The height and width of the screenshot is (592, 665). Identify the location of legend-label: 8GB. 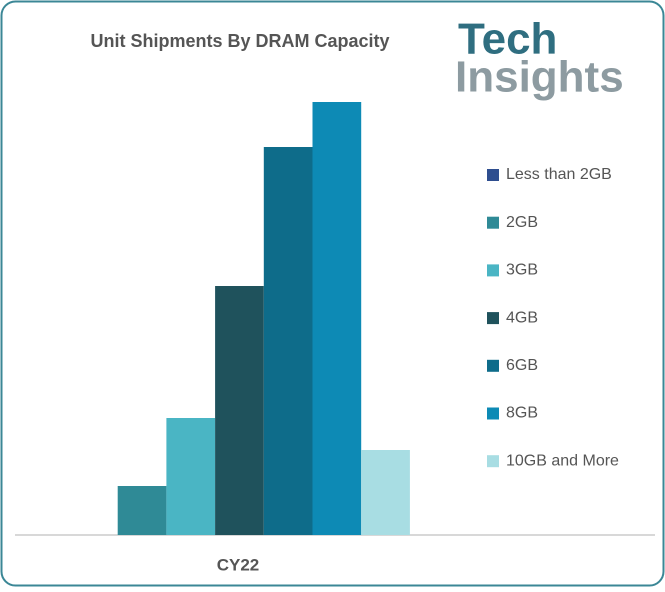
(522, 413).